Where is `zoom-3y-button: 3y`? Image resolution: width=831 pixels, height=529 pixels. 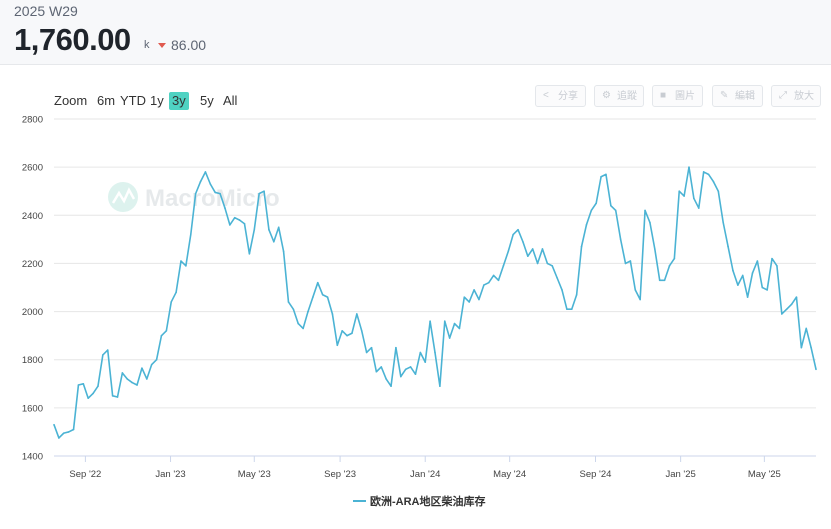 zoom-3y-button: 3y is located at coordinates (179, 101).